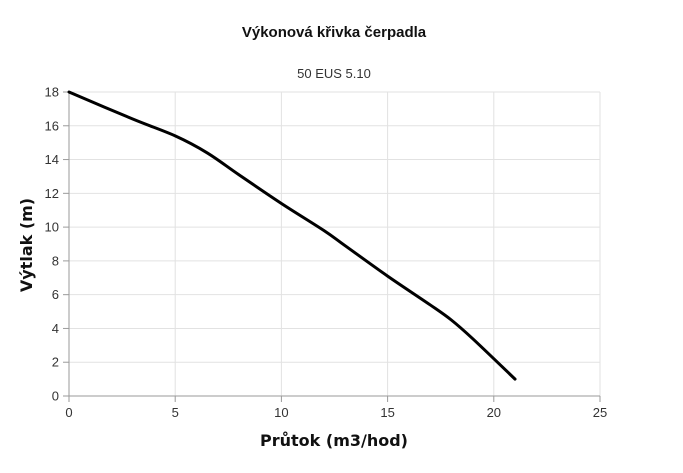  Describe the element at coordinates (334, 32) in the screenshot. I see `chart-title: Výkonová křivka čerpadla` at that location.